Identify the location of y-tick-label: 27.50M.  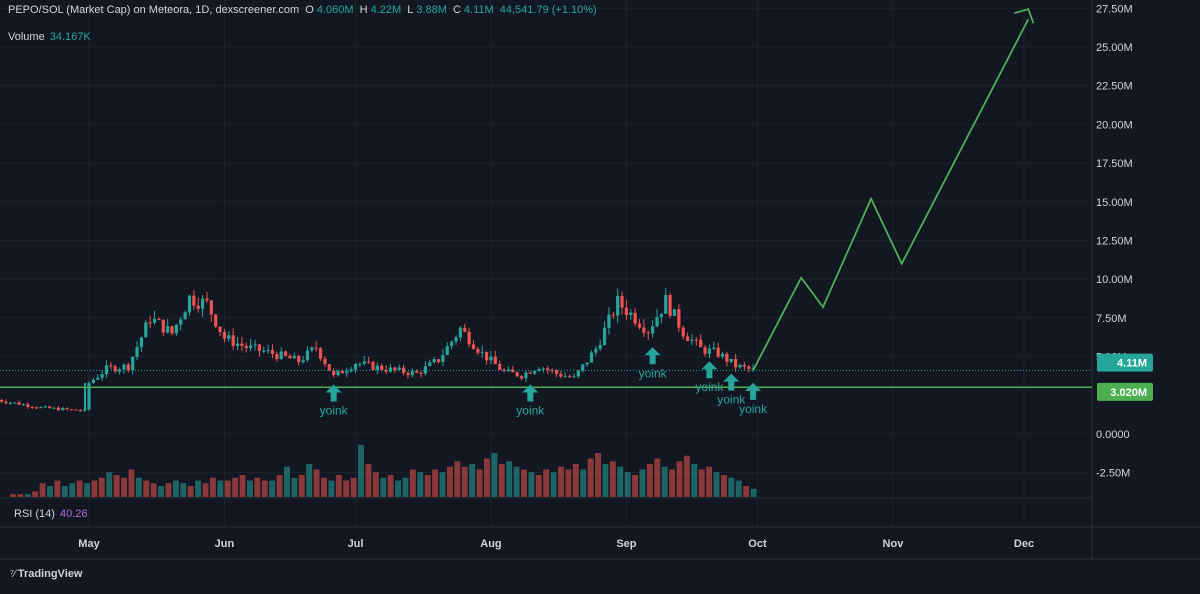
(1114, 9).